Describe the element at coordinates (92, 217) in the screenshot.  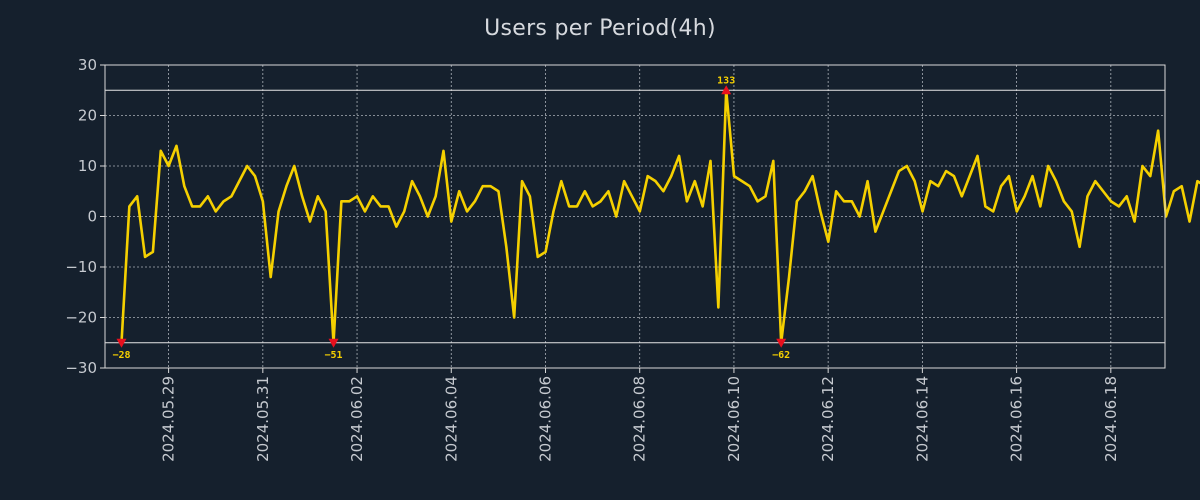
I see `y-tick-label: 0` at that location.